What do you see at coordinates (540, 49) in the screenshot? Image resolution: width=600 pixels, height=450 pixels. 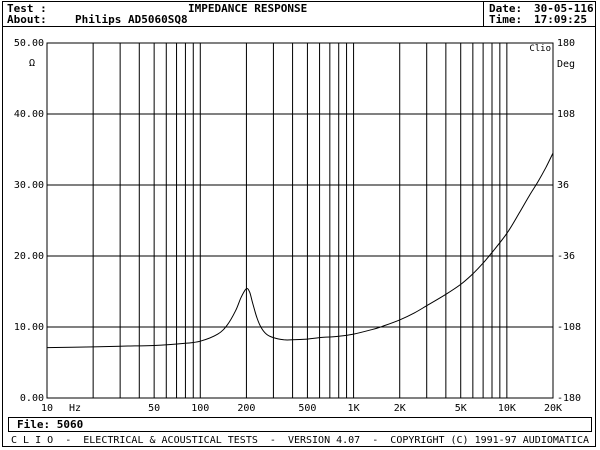 I see `clio-corner-label: Clio` at bounding box center [540, 49].